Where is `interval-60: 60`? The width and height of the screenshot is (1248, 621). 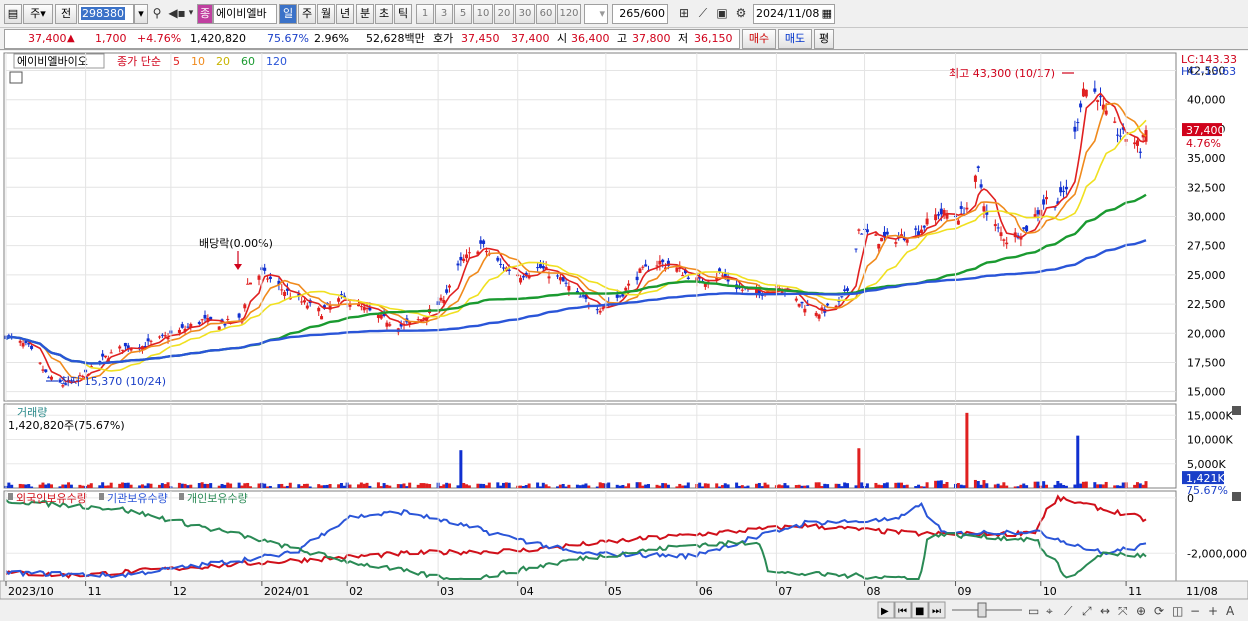
interval-60: 60 is located at coordinates (546, 14).